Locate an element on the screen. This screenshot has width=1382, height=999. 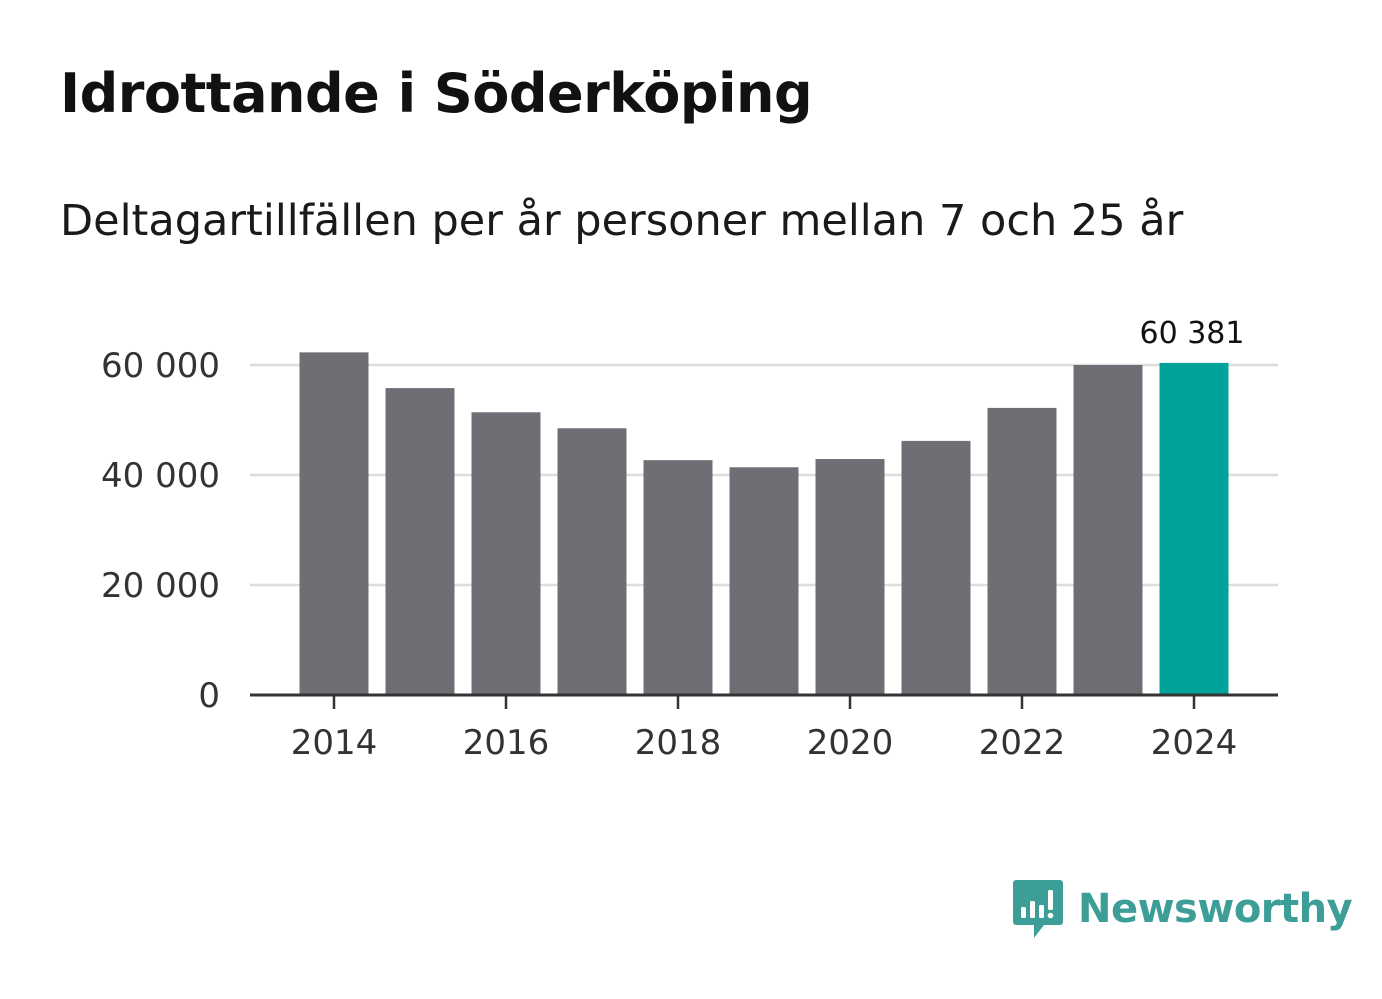
x-tick-label: 2024 is located at coordinates (1194, 743).